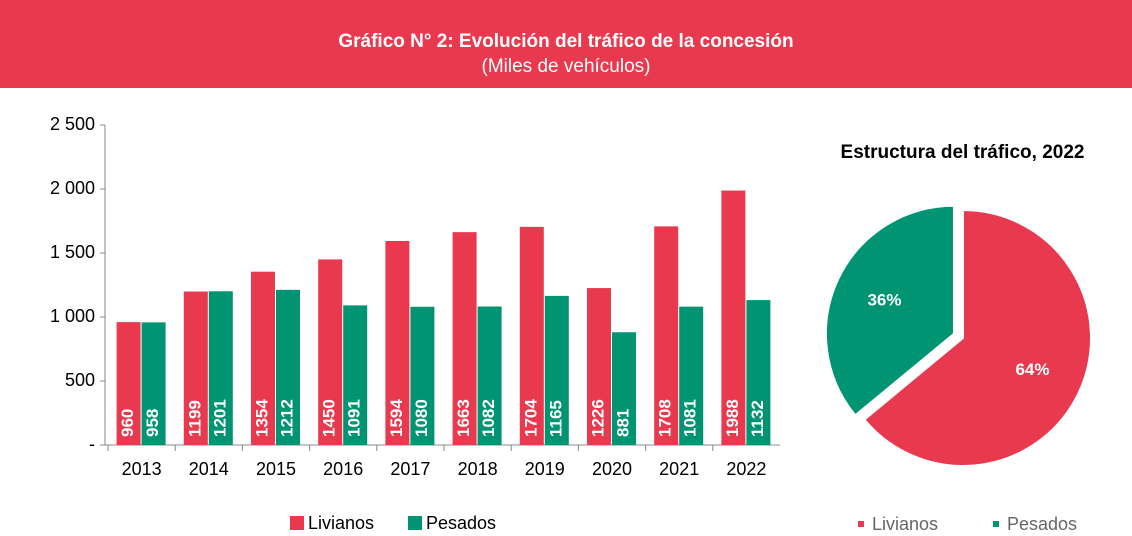  Describe the element at coordinates (286, 418) in the screenshot. I see `data-label: 1212` at that location.